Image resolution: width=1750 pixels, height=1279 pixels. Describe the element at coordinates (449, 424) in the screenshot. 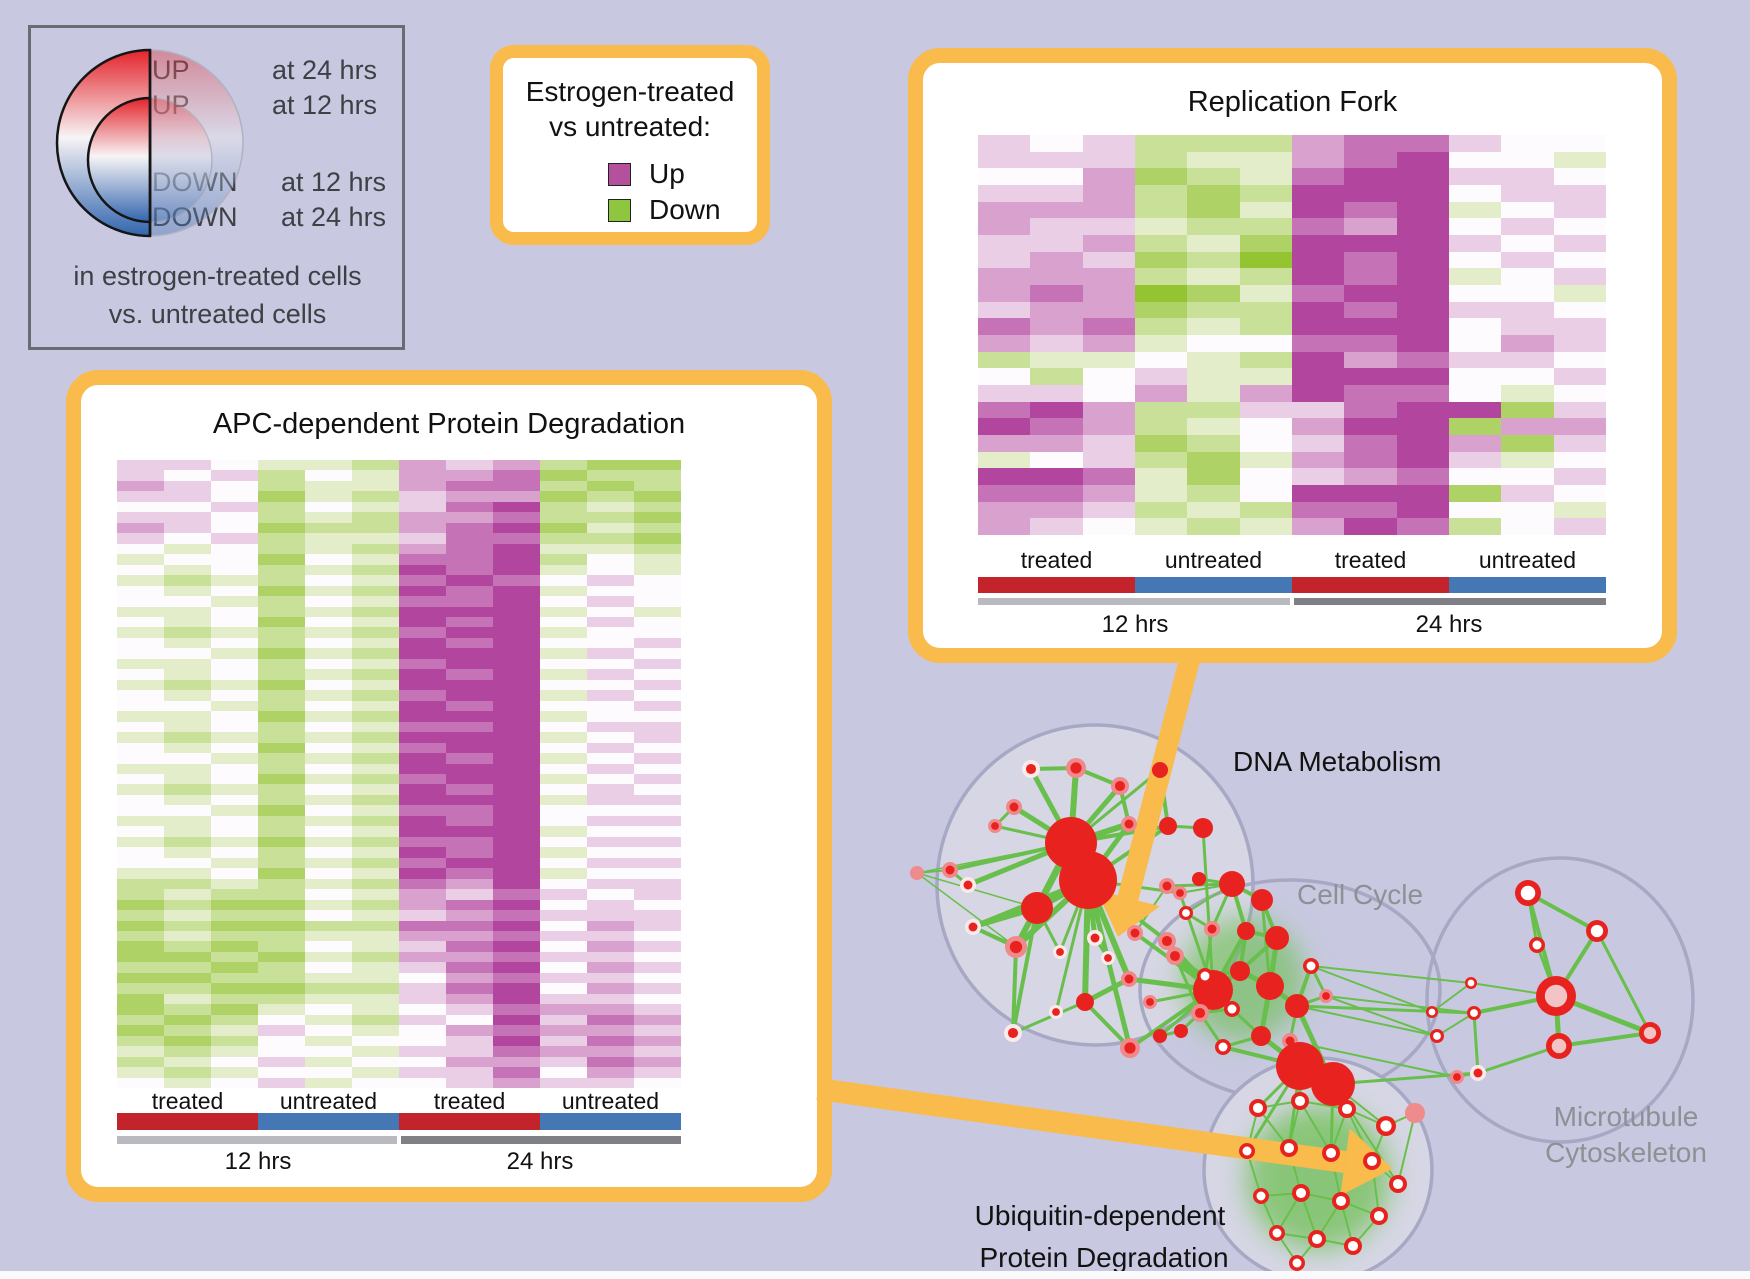

I see `apc-title: APC-dependent Protein Degradation` at that location.